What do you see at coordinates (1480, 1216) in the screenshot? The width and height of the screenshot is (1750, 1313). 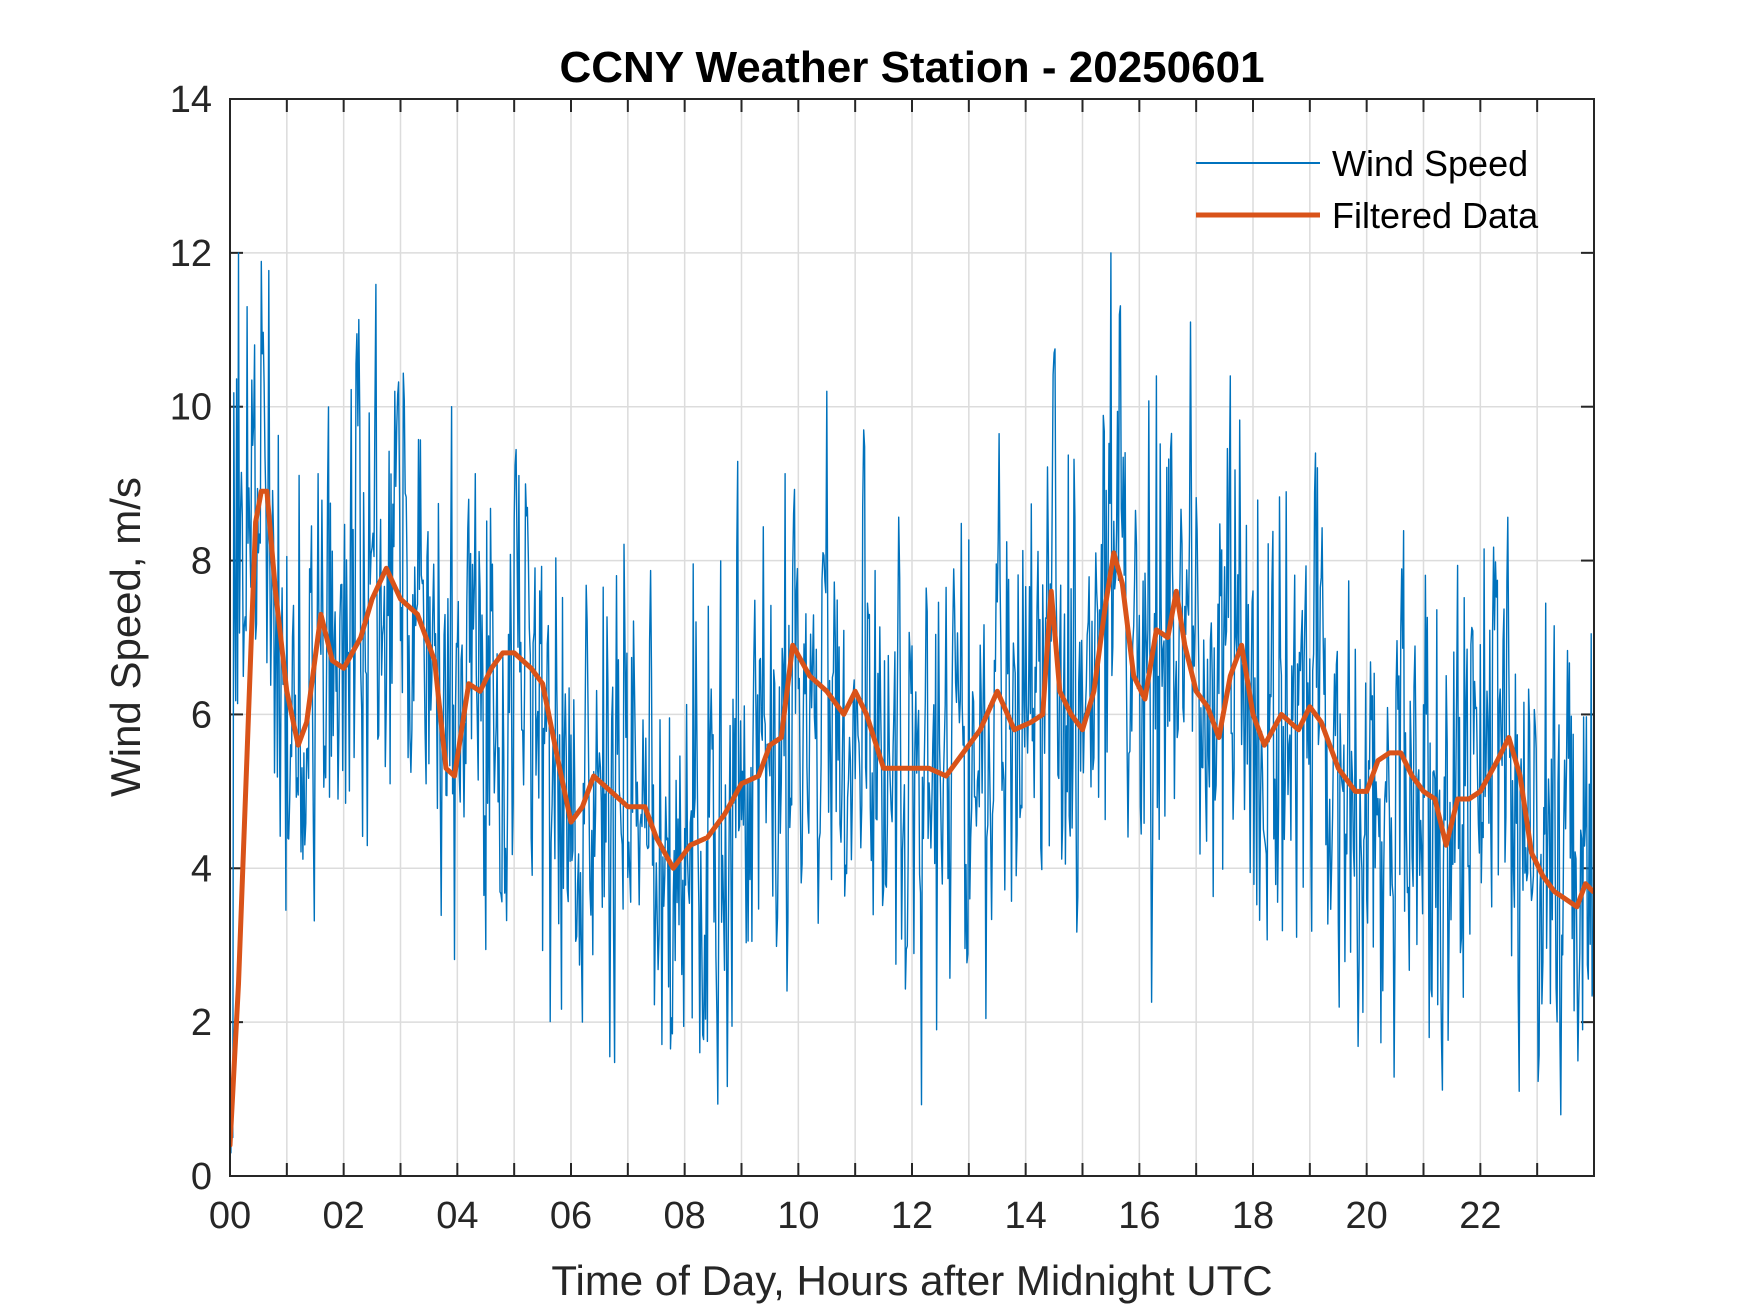 I see `x-tick-label: 22` at bounding box center [1480, 1216].